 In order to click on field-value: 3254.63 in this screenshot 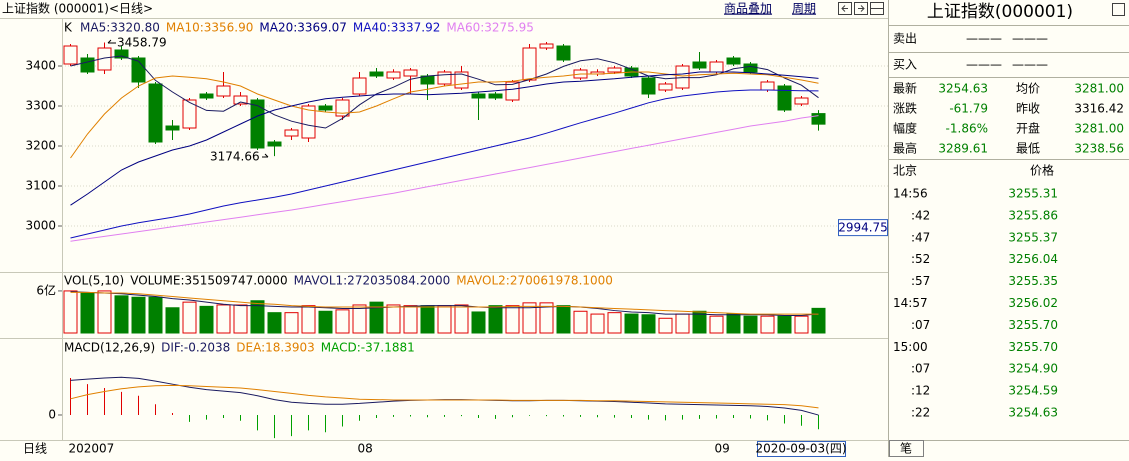, I will do `click(963, 89)`.